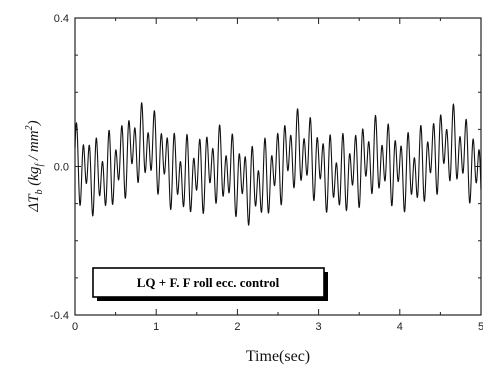 This screenshot has width=483, height=372. Describe the element at coordinates (61, 168) in the screenshot. I see `y-tick-label: 0.0` at that location.